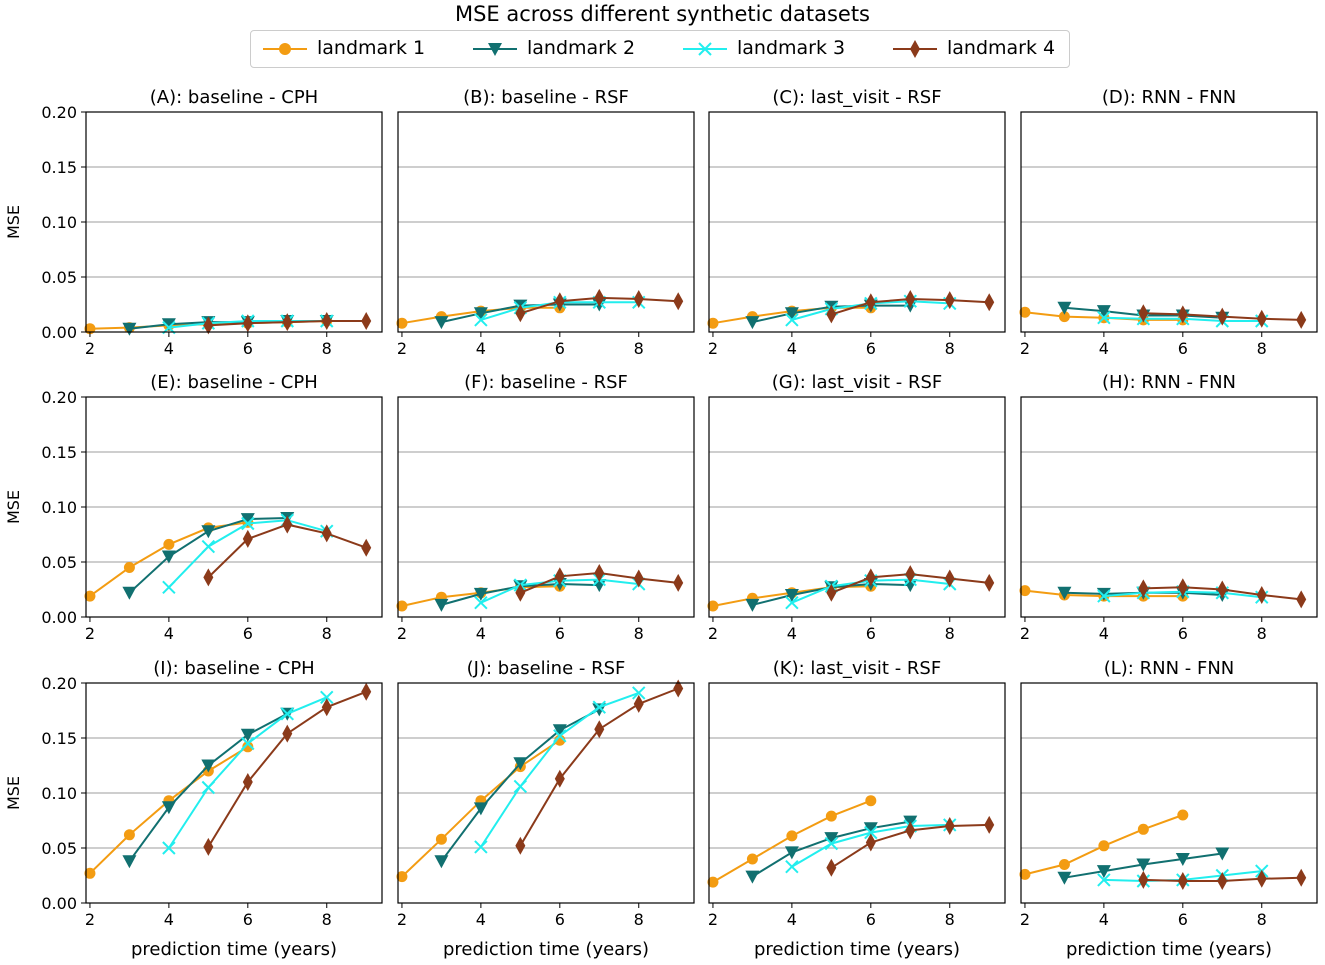  Describe the element at coordinates (1169, 668) in the screenshot. I see `subplot-title: (L): RNN - FNN` at that location.